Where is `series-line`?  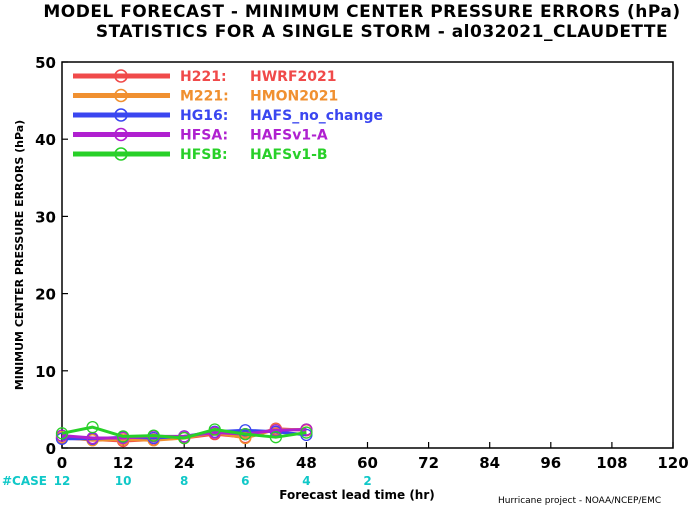
series-line is located at coordinates (184, 432).